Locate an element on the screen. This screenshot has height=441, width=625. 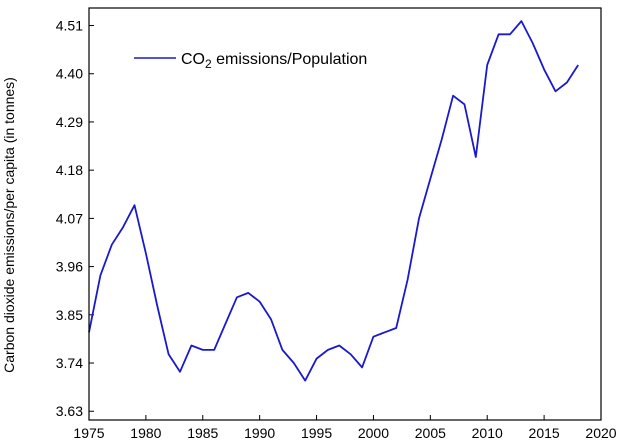
legend: CO2 emissions/Population is located at coordinates (250, 61).